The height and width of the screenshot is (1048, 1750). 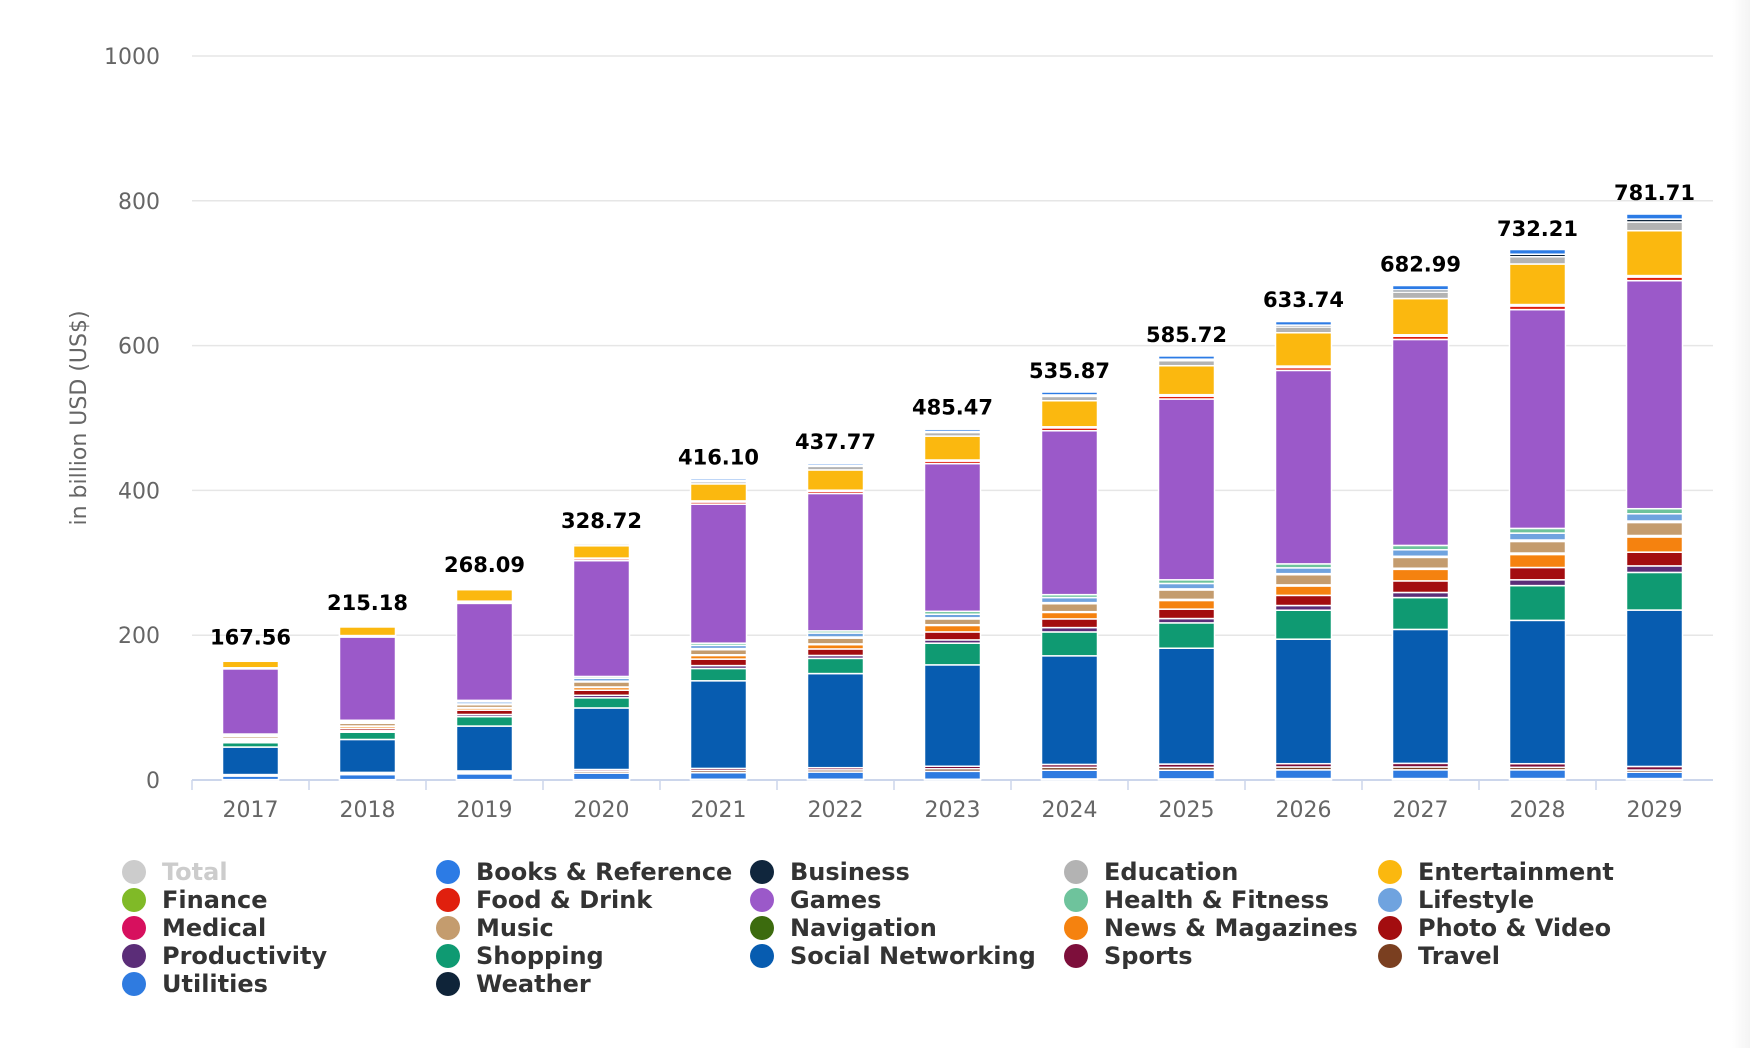 What do you see at coordinates (835, 442) in the screenshot?
I see `total-data-label: 437.77` at bounding box center [835, 442].